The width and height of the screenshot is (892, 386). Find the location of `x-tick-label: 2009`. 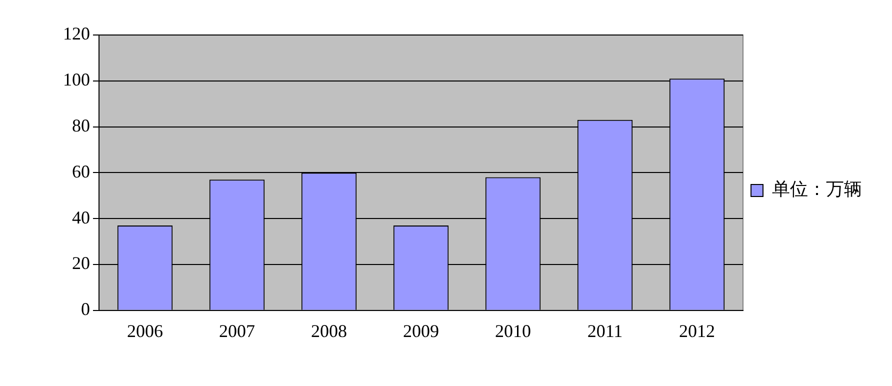

x-tick-label: 2009 is located at coordinates (421, 330).